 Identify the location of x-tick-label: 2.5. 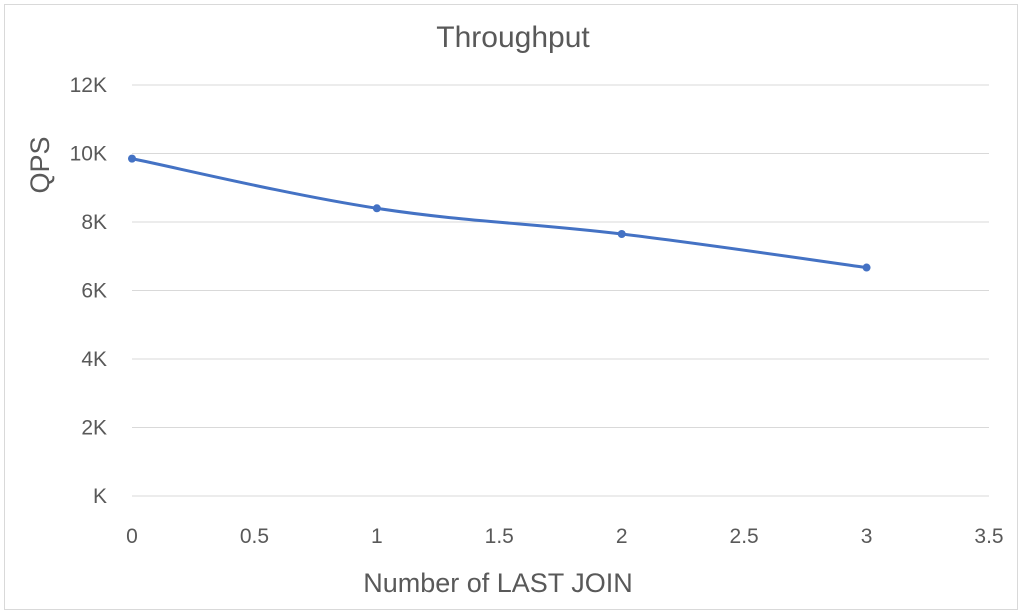
(744, 536).